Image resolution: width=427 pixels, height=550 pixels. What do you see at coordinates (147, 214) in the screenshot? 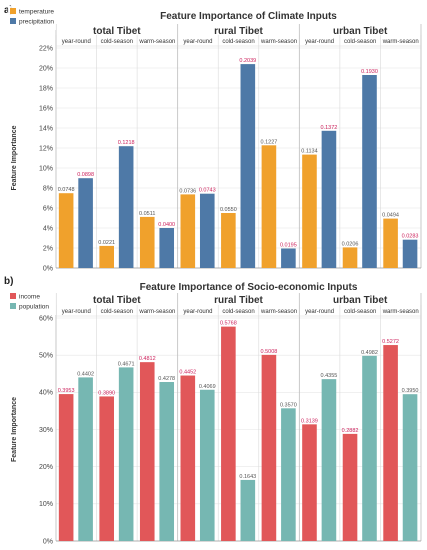
I see `data-label-temperature: 0.0511` at bounding box center [147, 214].